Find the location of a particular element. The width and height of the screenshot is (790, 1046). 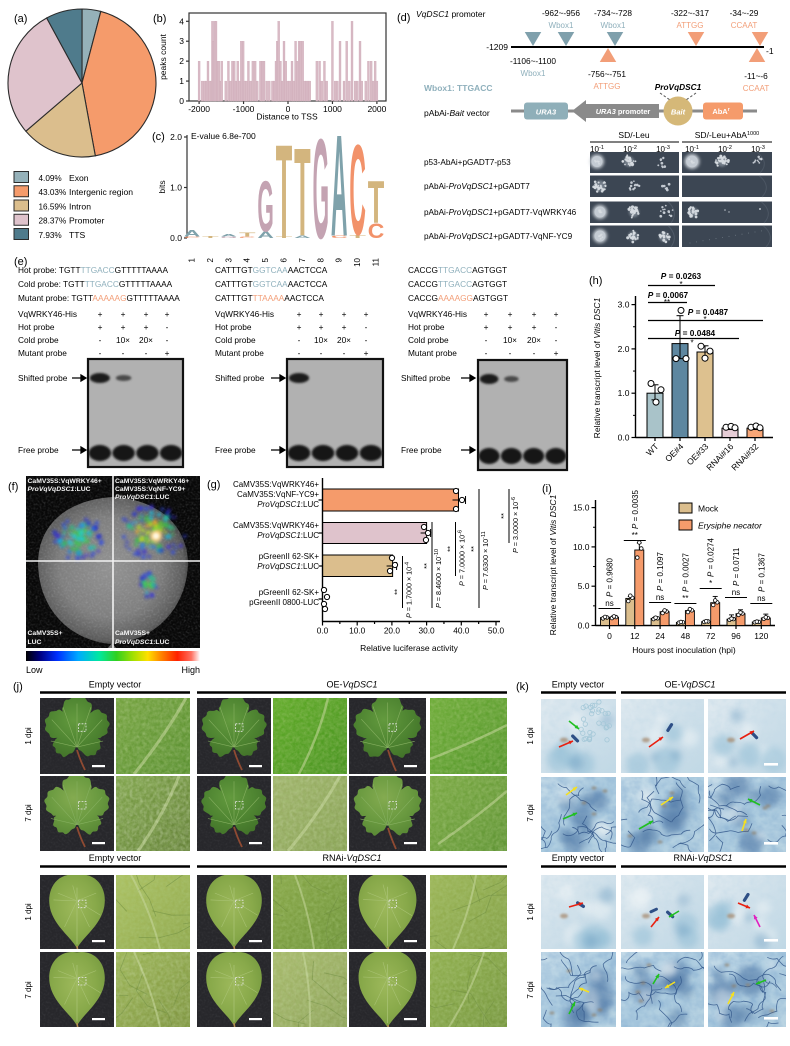

svg-text: LUC is located at coordinates (35, 642).